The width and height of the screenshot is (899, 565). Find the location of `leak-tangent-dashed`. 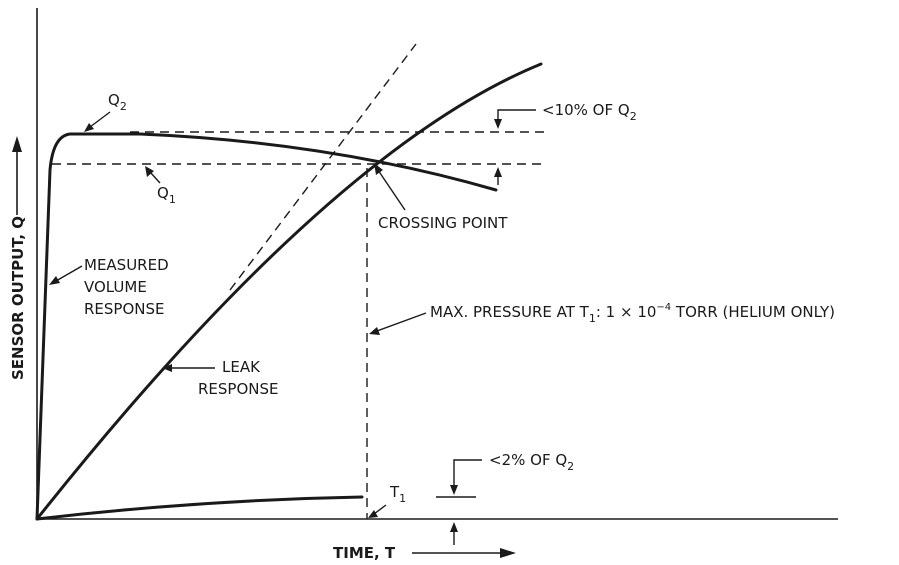

leak-tangent-dashed is located at coordinates (323, 167).